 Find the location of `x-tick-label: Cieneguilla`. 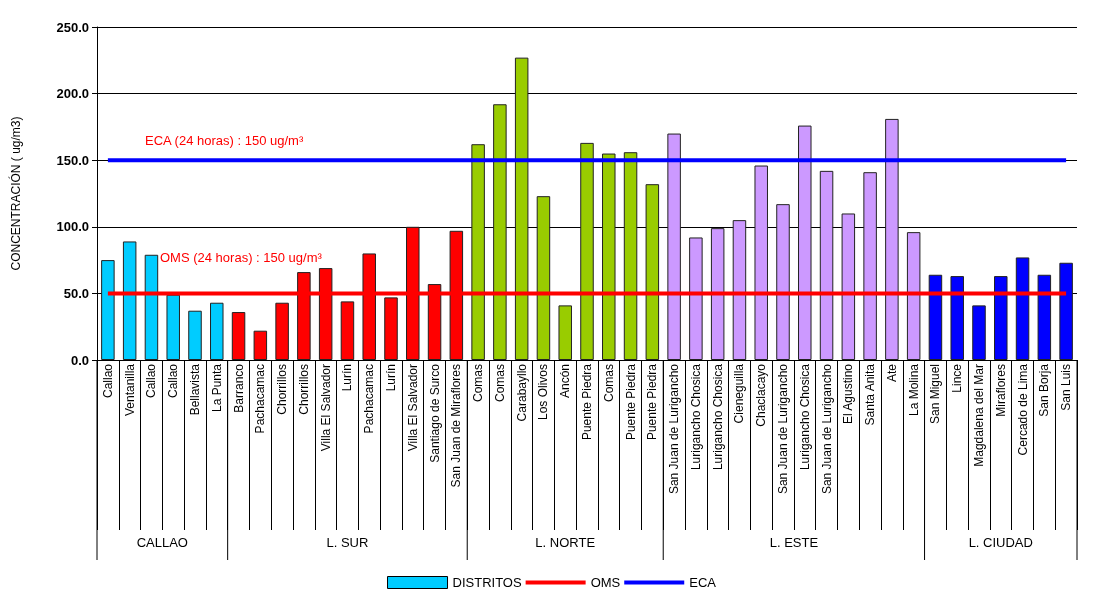

x-tick-label: Cieneguilla is located at coordinates (739, 393).